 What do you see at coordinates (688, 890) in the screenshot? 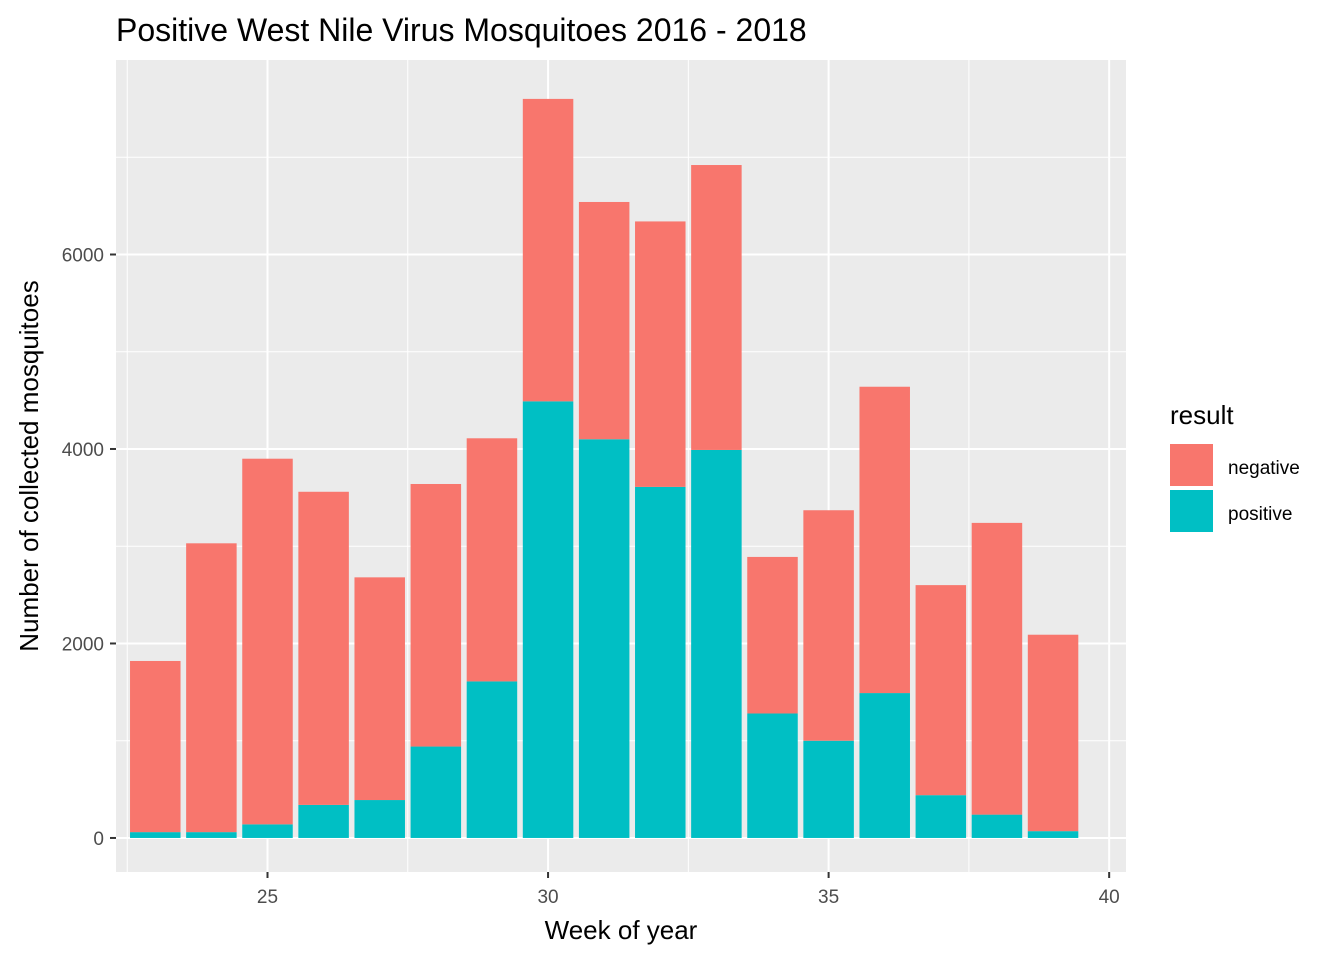
I see `x-axis-ticks: 25 30 35 40` at bounding box center [688, 890].